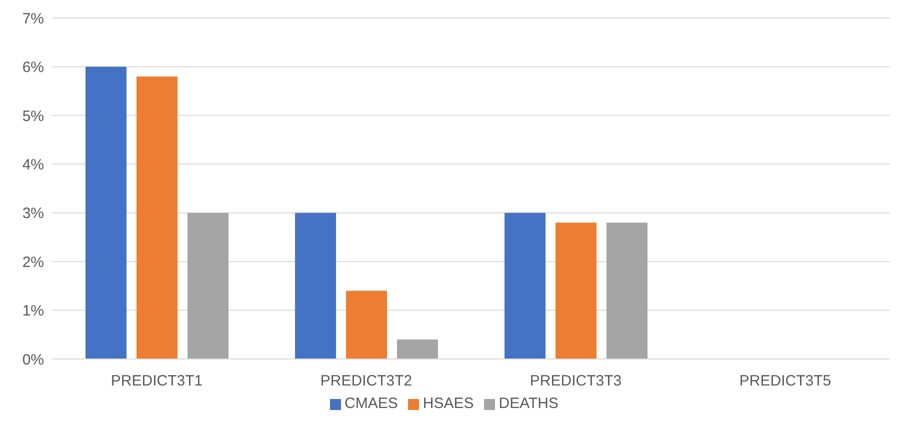 The width and height of the screenshot is (906, 428). Describe the element at coordinates (33, 165) in the screenshot. I see `y-tick-label: 4%` at that location.